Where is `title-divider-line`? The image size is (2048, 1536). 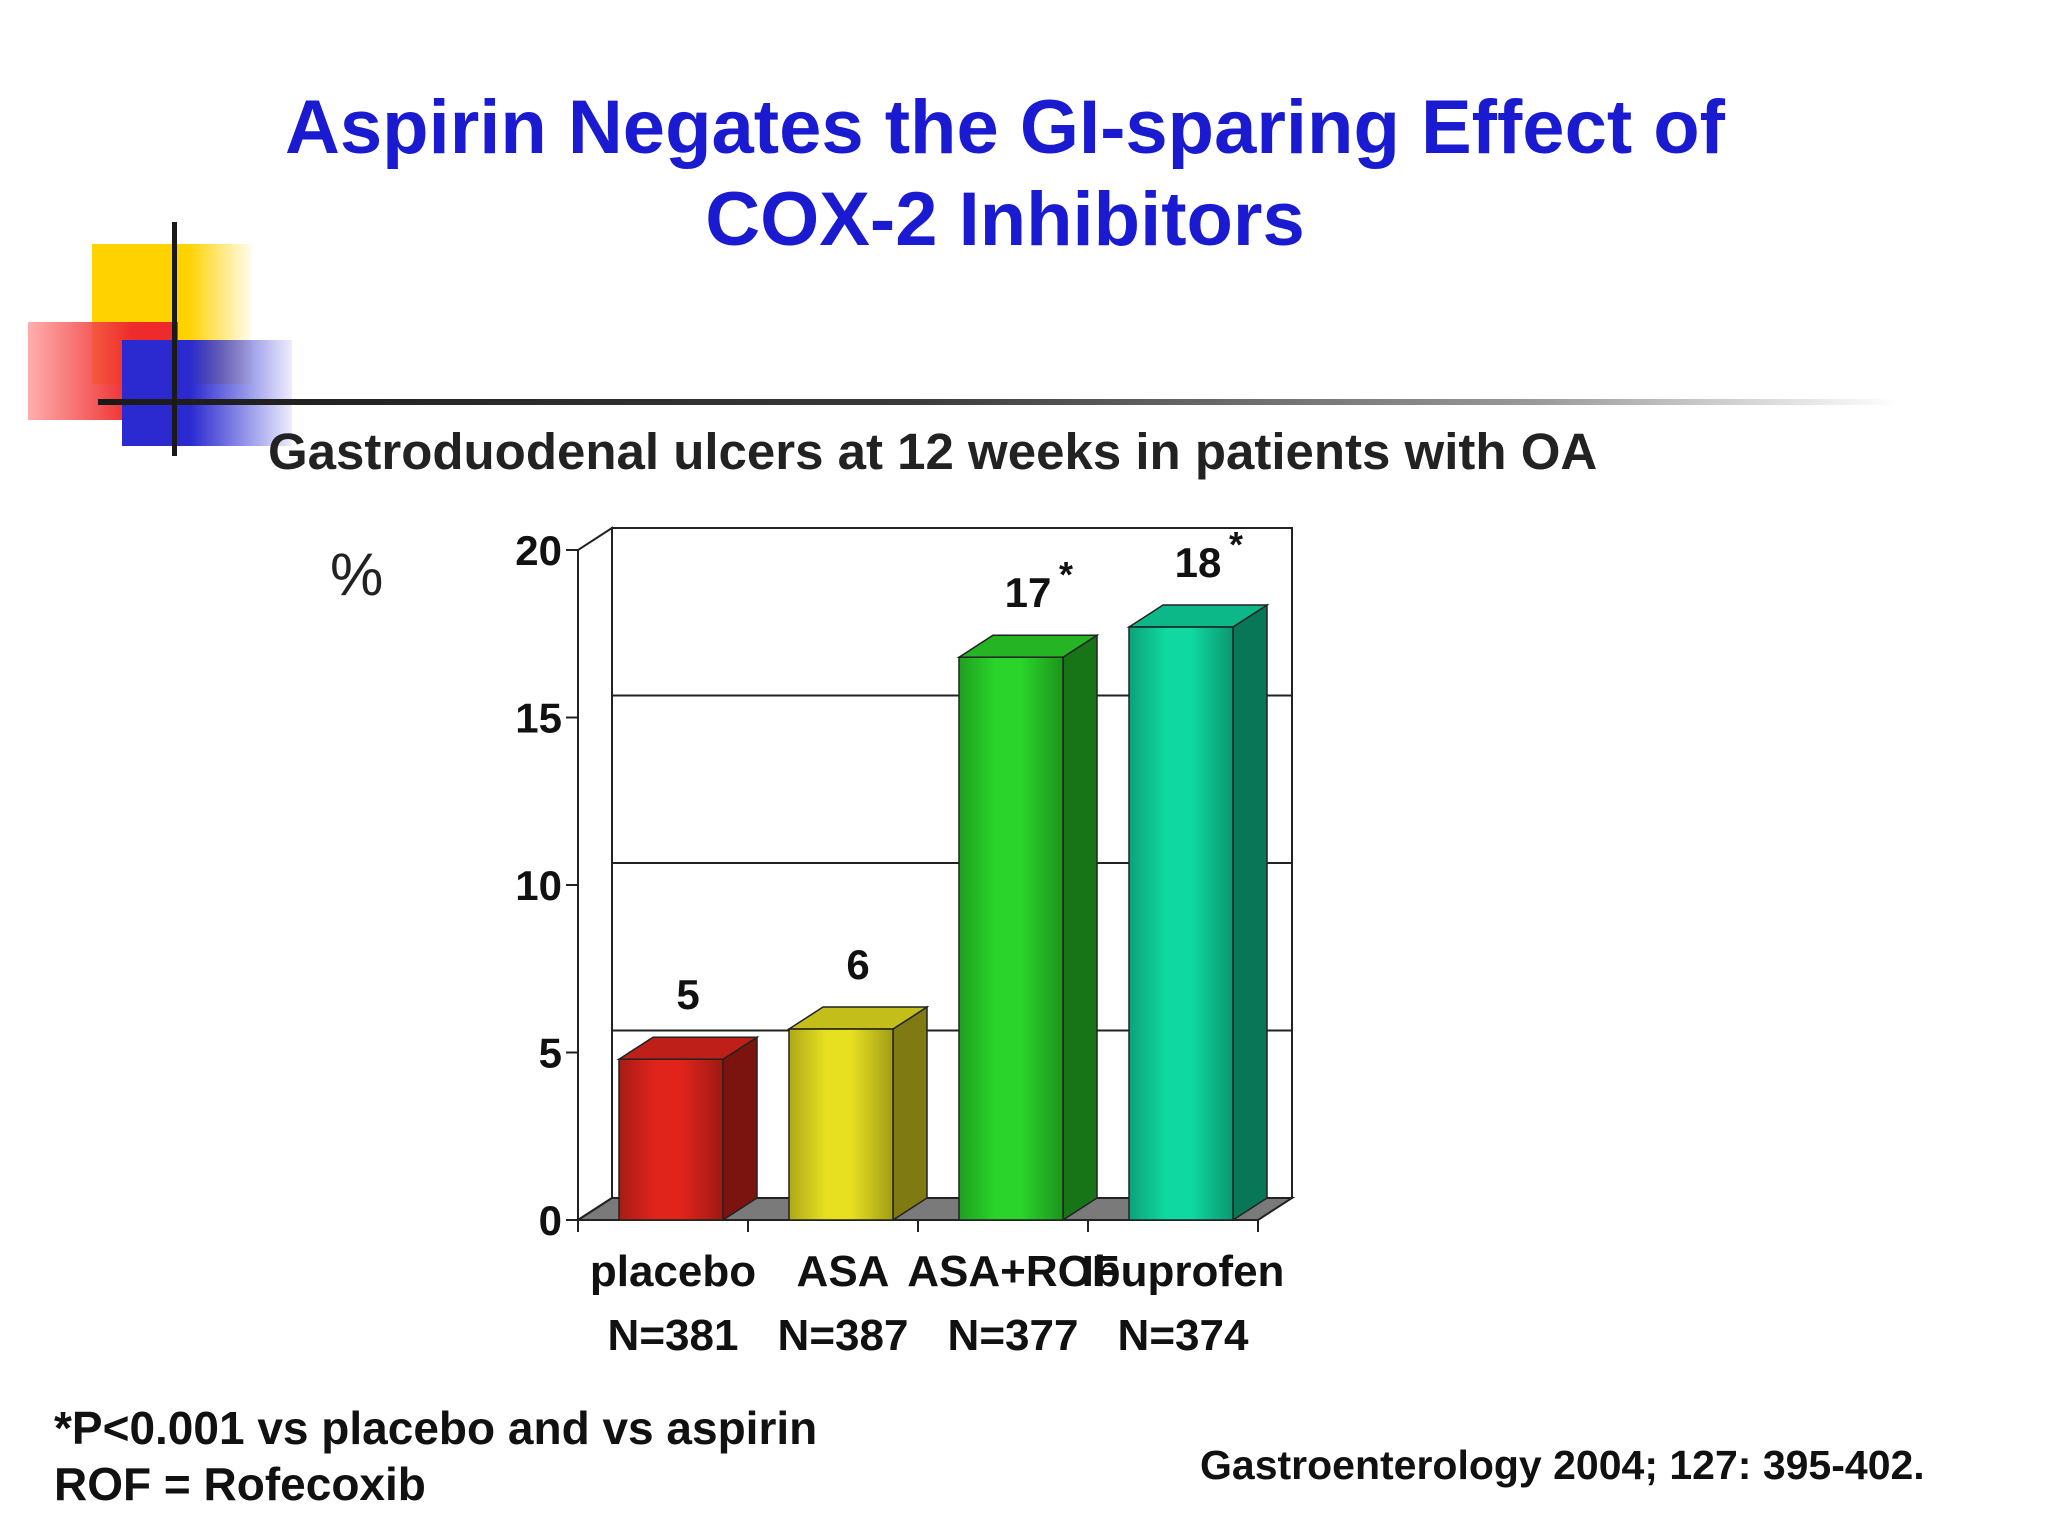 title-divider-line is located at coordinates (998, 402).